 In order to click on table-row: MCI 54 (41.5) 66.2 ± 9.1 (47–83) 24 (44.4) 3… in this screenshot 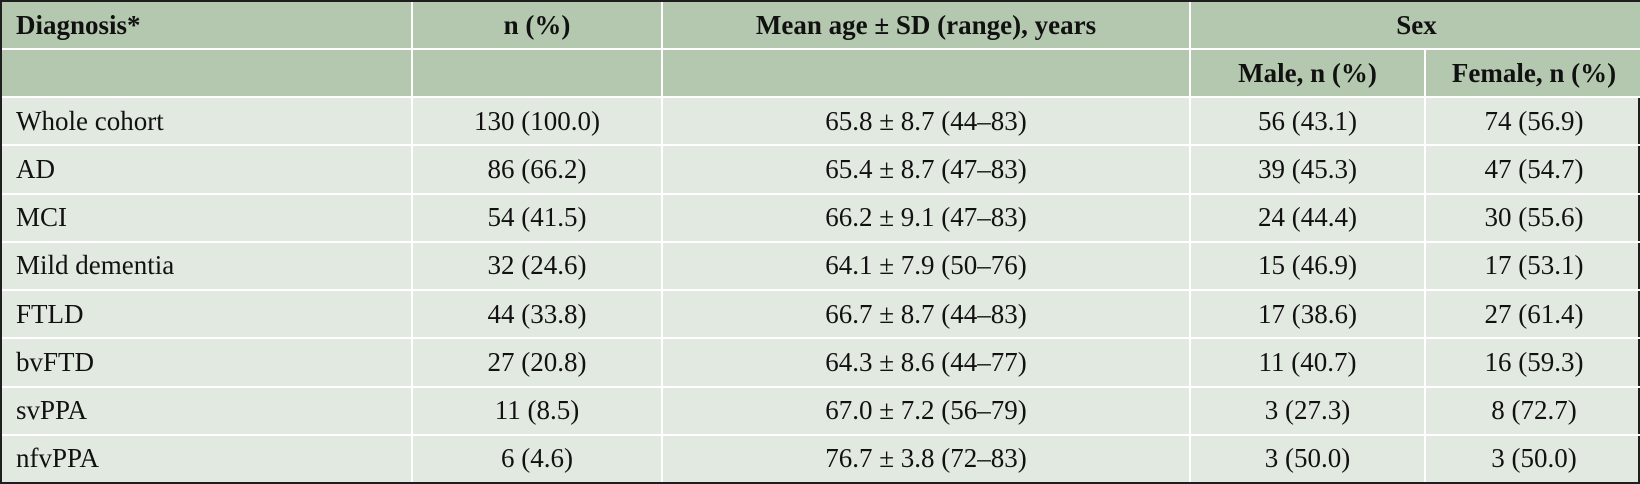, I will do `click(821, 218)`.